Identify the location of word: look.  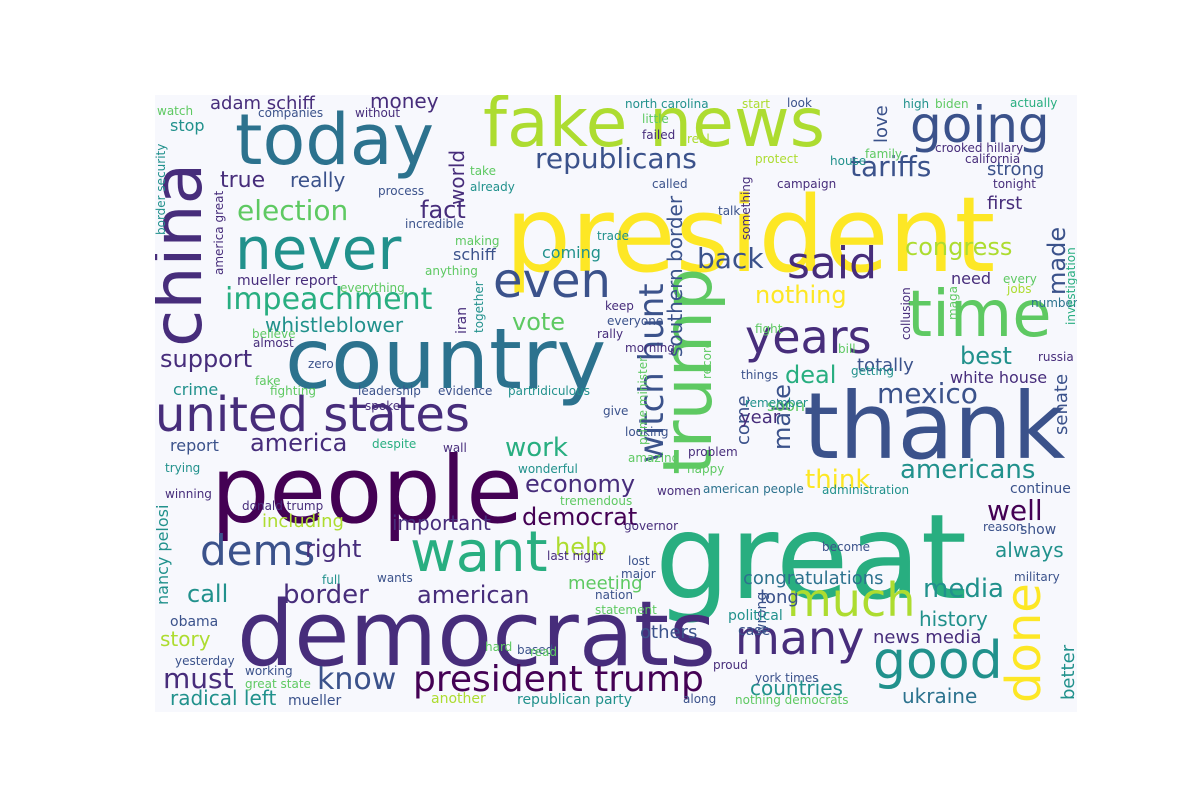
(799, 103).